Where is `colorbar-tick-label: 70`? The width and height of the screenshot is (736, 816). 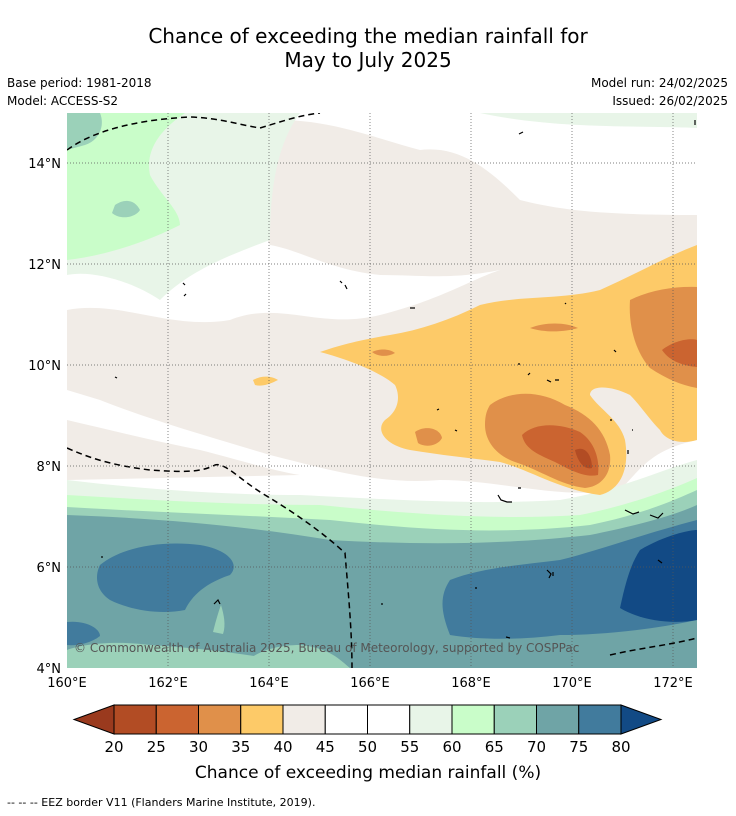 colorbar-tick-label: 70 is located at coordinates (536, 747).